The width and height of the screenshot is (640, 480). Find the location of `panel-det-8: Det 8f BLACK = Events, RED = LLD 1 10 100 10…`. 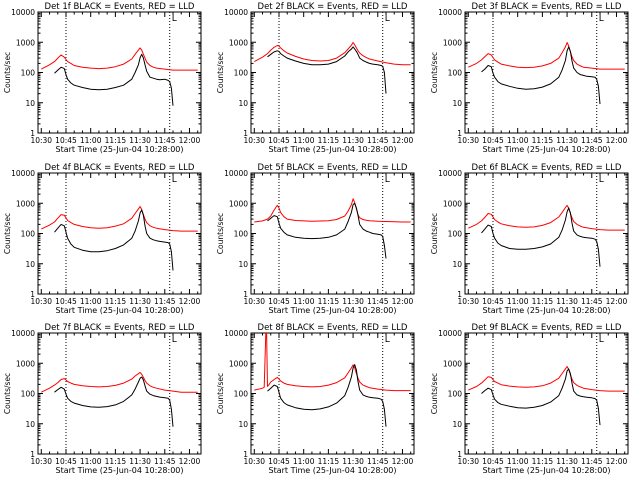

panel-det-8: Det 8f BLACK = Events, RED = LLD 1 10 100 10… is located at coordinates (315, 399).